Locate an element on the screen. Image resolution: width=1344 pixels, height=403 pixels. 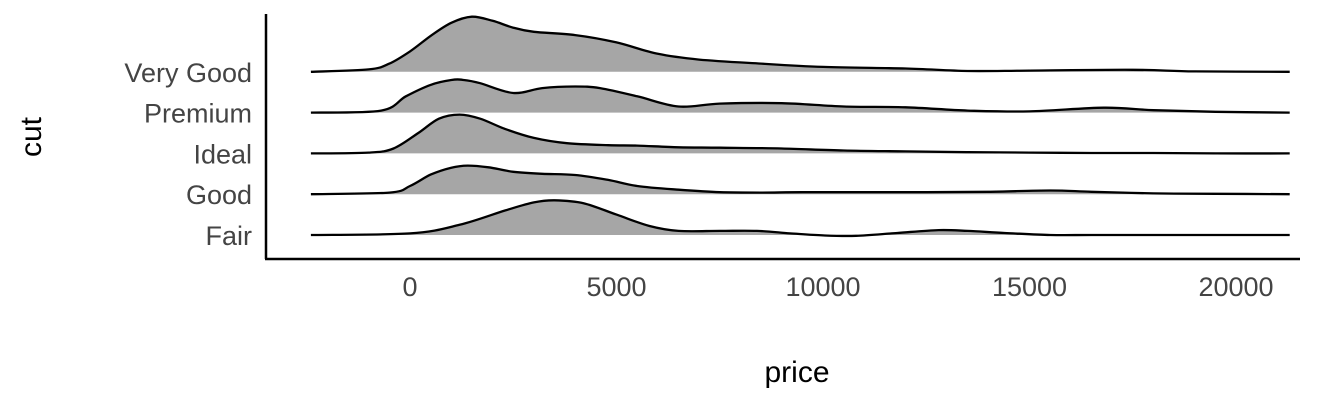
ridge-fill-ideal is located at coordinates (800, 134).